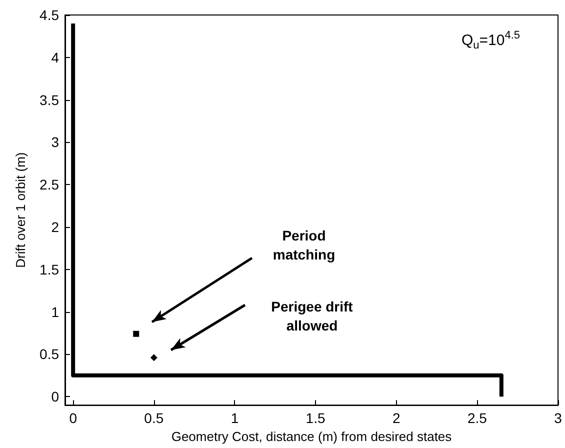 The width and height of the screenshot is (565, 448). What do you see at coordinates (312, 316) in the screenshot?
I see `annotation: Perigee drift allowed` at bounding box center [312, 316].